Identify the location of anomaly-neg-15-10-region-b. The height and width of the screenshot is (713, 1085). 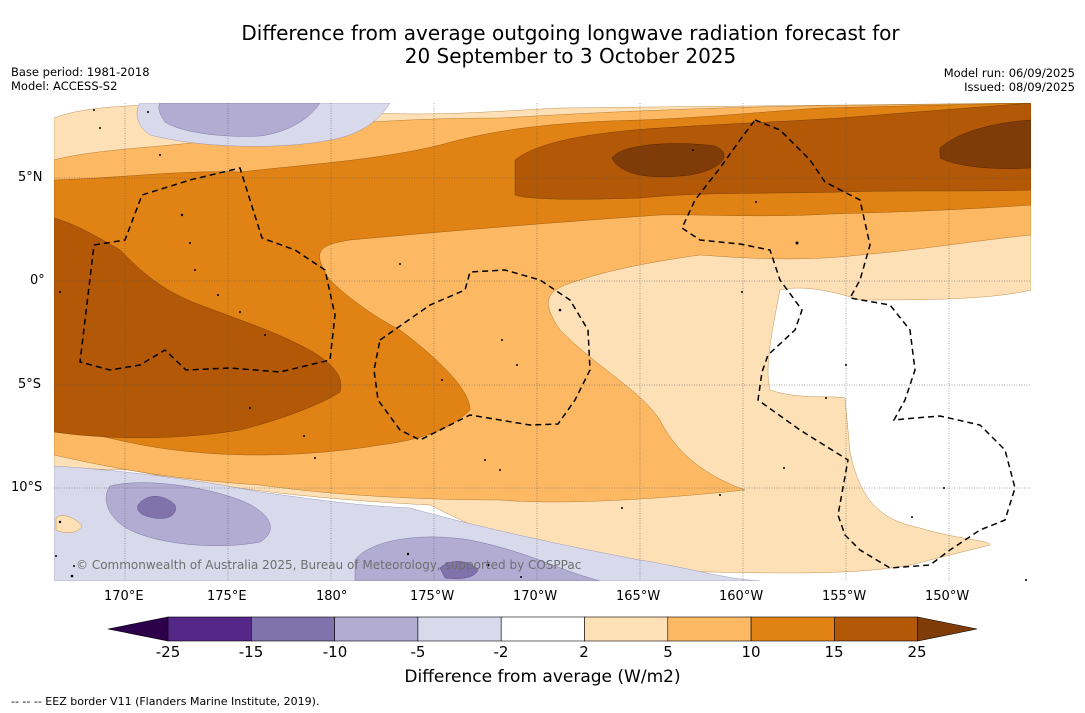
(459, 570).